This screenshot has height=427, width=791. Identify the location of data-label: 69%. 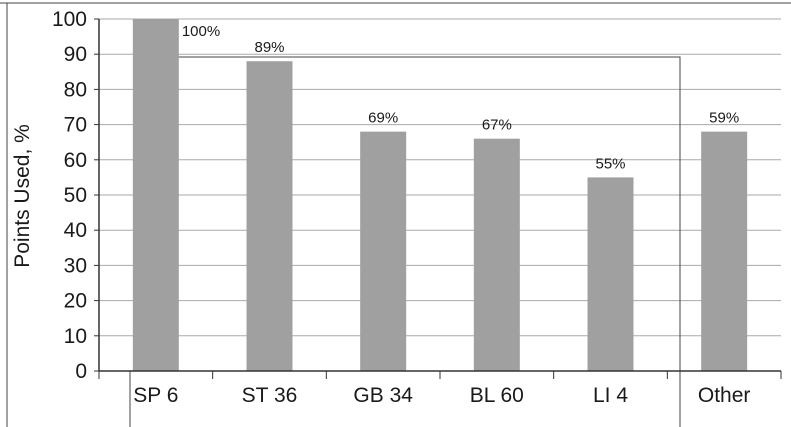
(383, 118).